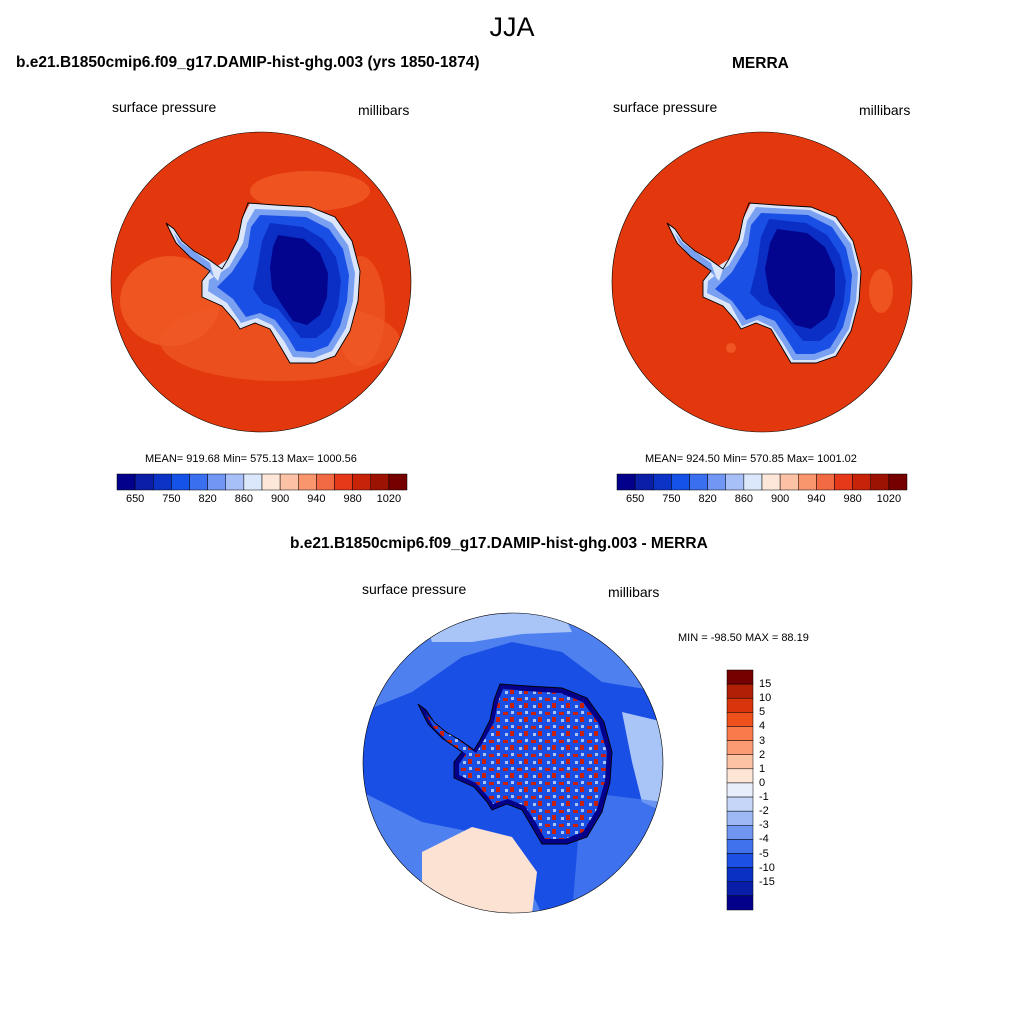 The width and height of the screenshot is (1024, 1024). Describe the element at coordinates (885, 110) in the screenshot. I see `units-label-obs: millibars` at that location.